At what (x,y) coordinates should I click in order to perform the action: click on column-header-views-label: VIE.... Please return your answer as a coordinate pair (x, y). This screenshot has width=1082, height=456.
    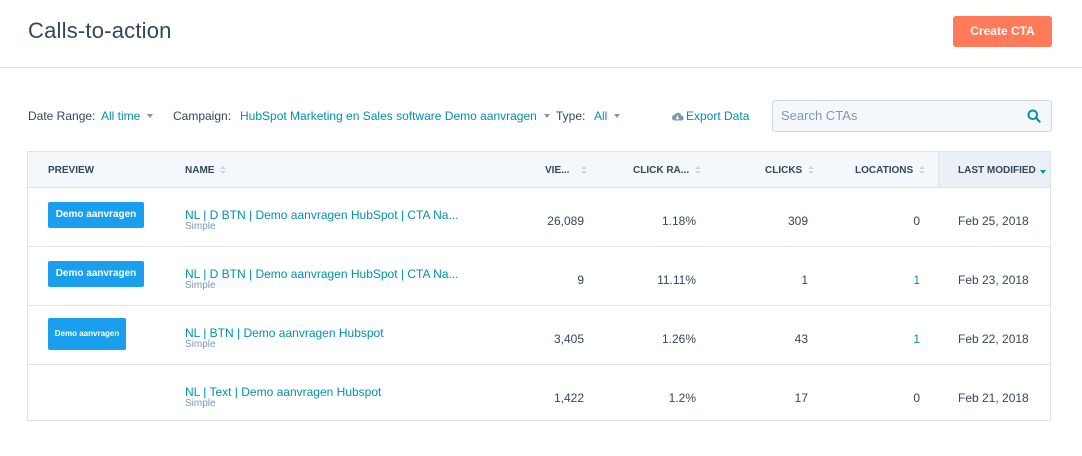
    Looking at the image, I should click on (557, 170).